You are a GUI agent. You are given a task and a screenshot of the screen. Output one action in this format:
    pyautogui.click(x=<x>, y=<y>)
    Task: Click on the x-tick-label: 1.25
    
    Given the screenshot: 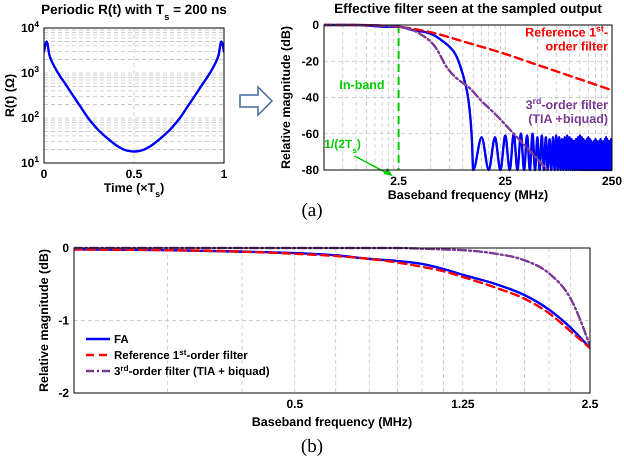 What is the action you would take?
    pyautogui.click(x=463, y=404)
    